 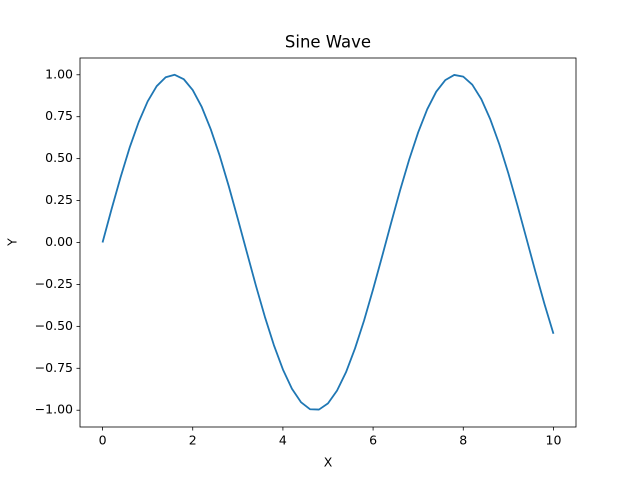 What do you see at coordinates (463, 440) in the screenshot?
I see `x-tick-label: 8` at bounding box center [463, 440].